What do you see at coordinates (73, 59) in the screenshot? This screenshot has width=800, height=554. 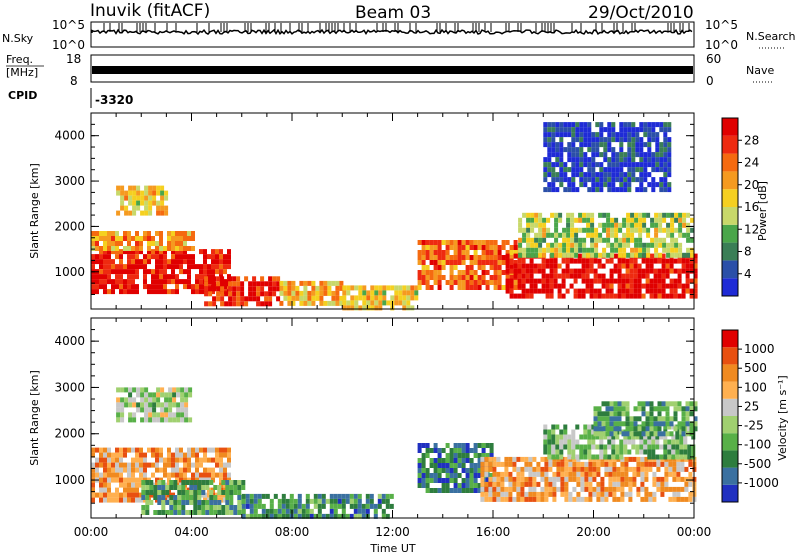 I see `freq-tick-high: 18` at bounding box center [73, 59].